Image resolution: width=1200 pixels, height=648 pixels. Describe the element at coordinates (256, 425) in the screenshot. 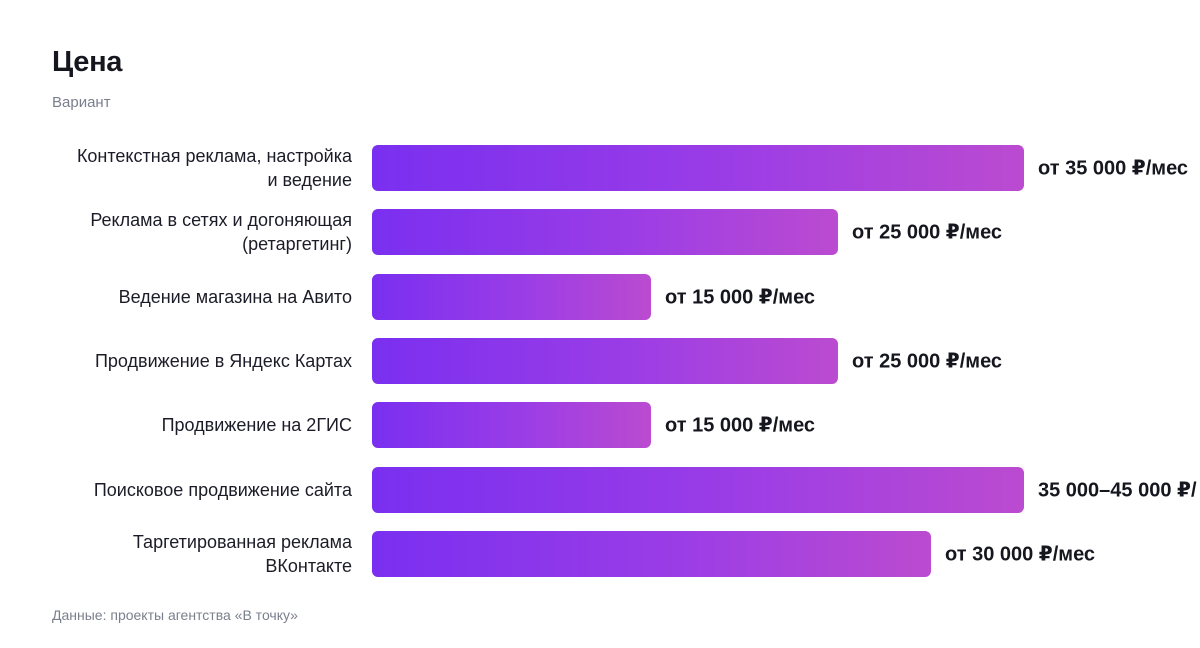

I see `category-label: Продвижение на 2ГИС` at that location.